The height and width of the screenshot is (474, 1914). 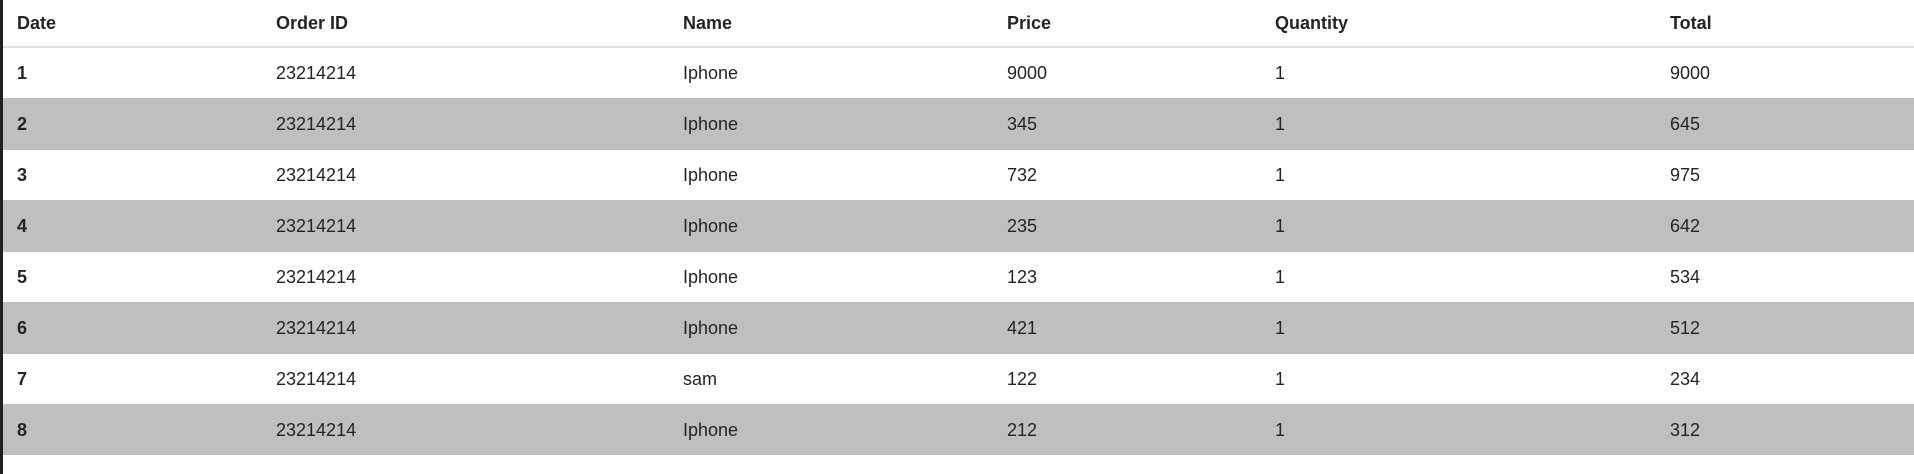 I want to click on table-row: 8 23214214 Iphone 212 1 312, so click(x=958, y=429).